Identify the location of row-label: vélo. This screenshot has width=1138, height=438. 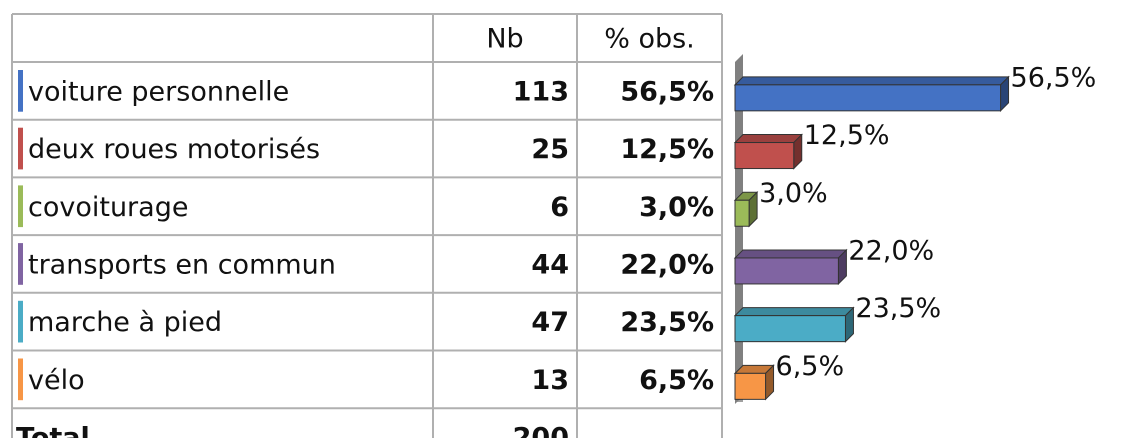
(56, 380).